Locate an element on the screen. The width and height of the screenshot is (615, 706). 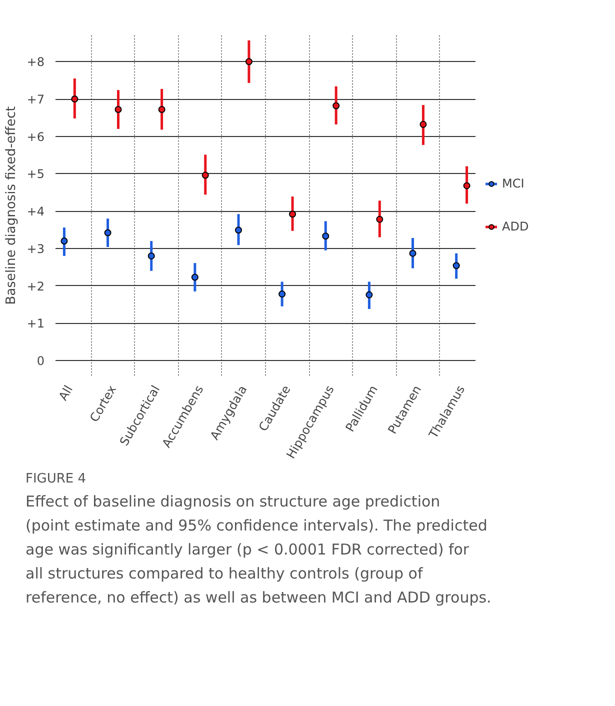
text: Effect of baseline diagnosis on structure age prediction (point estimate and 95% confidence intervals). The predicted age was significantly larger (p < 0.0001 FDR corrected) for all structures compared to healthy controls (group of reference, no effect) as well as between MCI and ADD groups. is located at coordinates (259, 549).